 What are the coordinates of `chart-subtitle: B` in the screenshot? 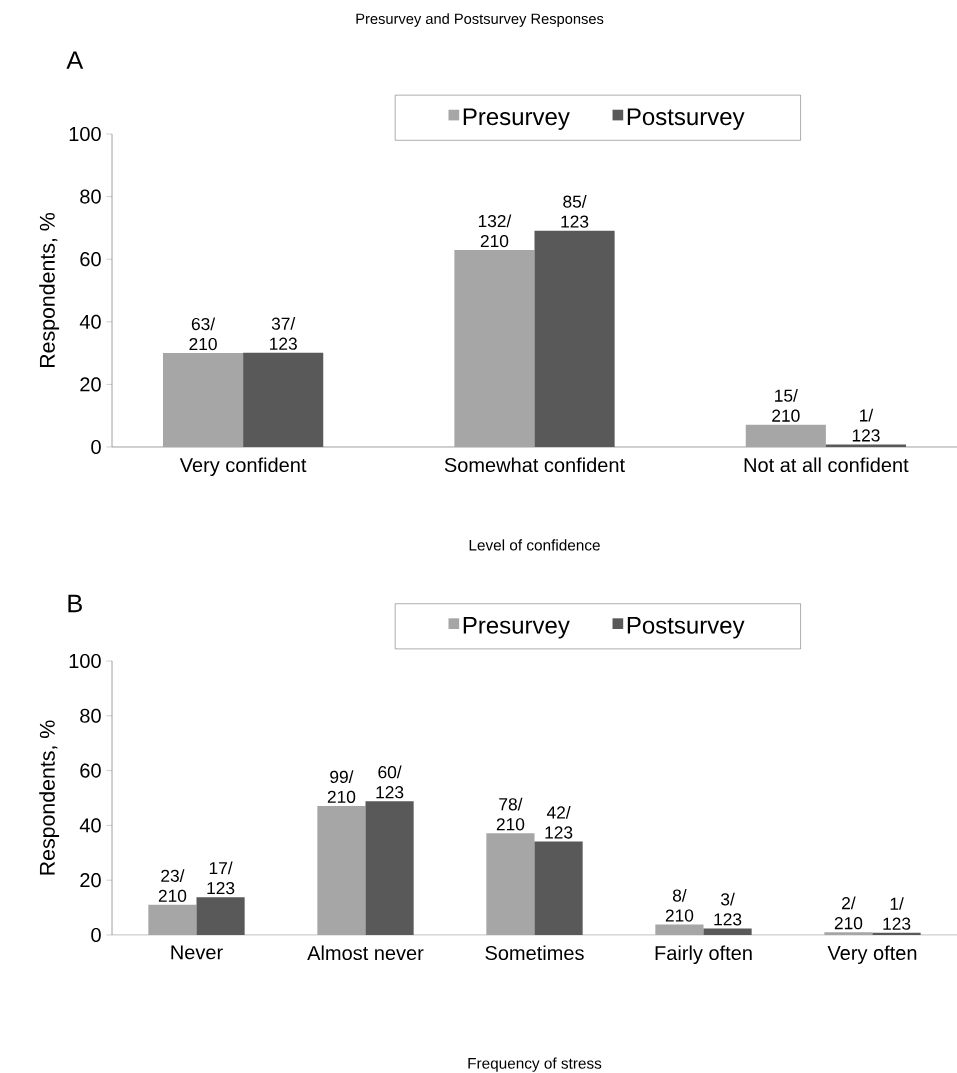 It's located at (75, 603).